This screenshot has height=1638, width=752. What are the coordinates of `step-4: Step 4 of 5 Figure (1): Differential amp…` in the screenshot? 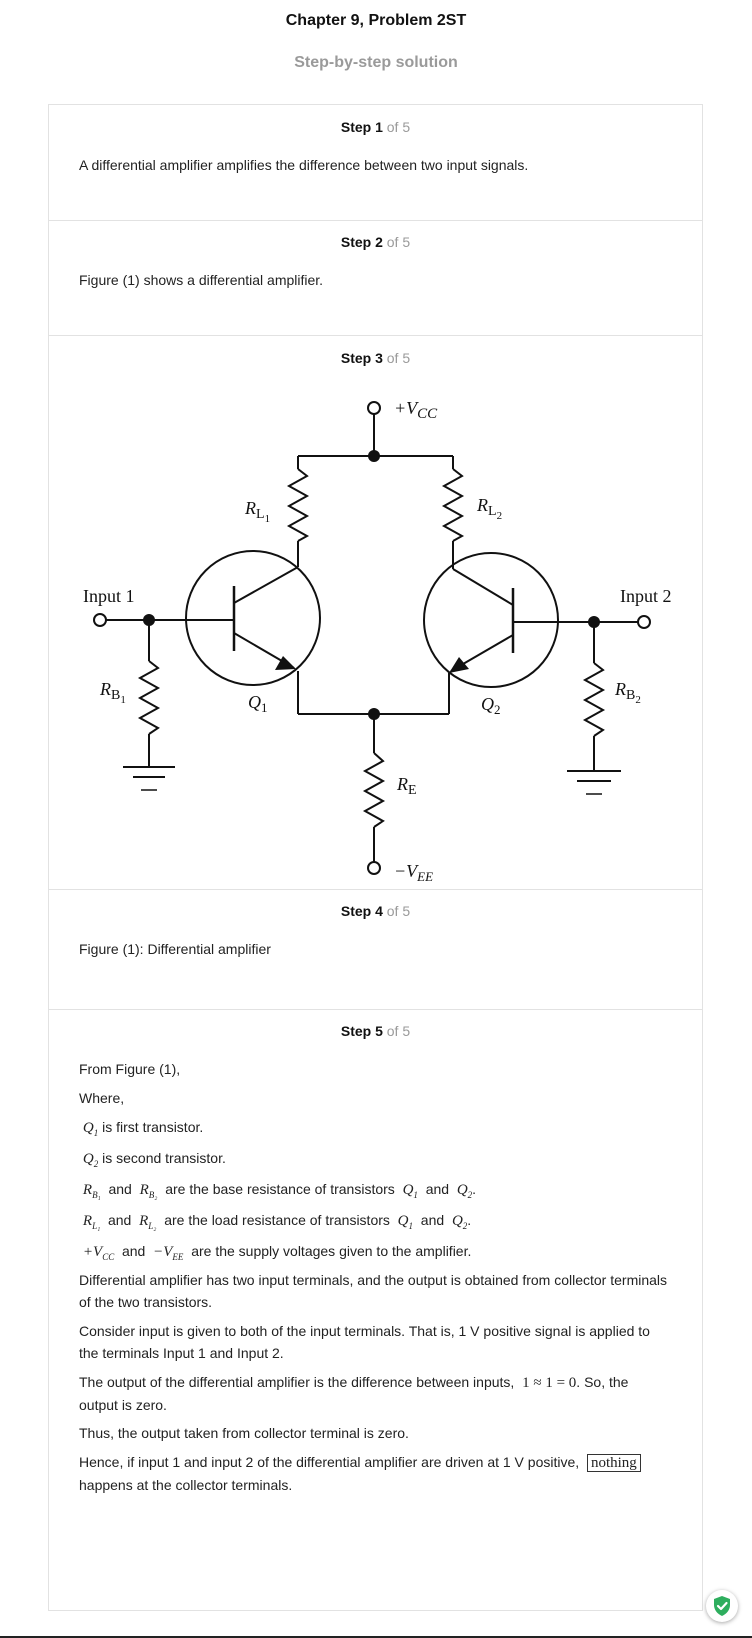 It's located at (375, 949).